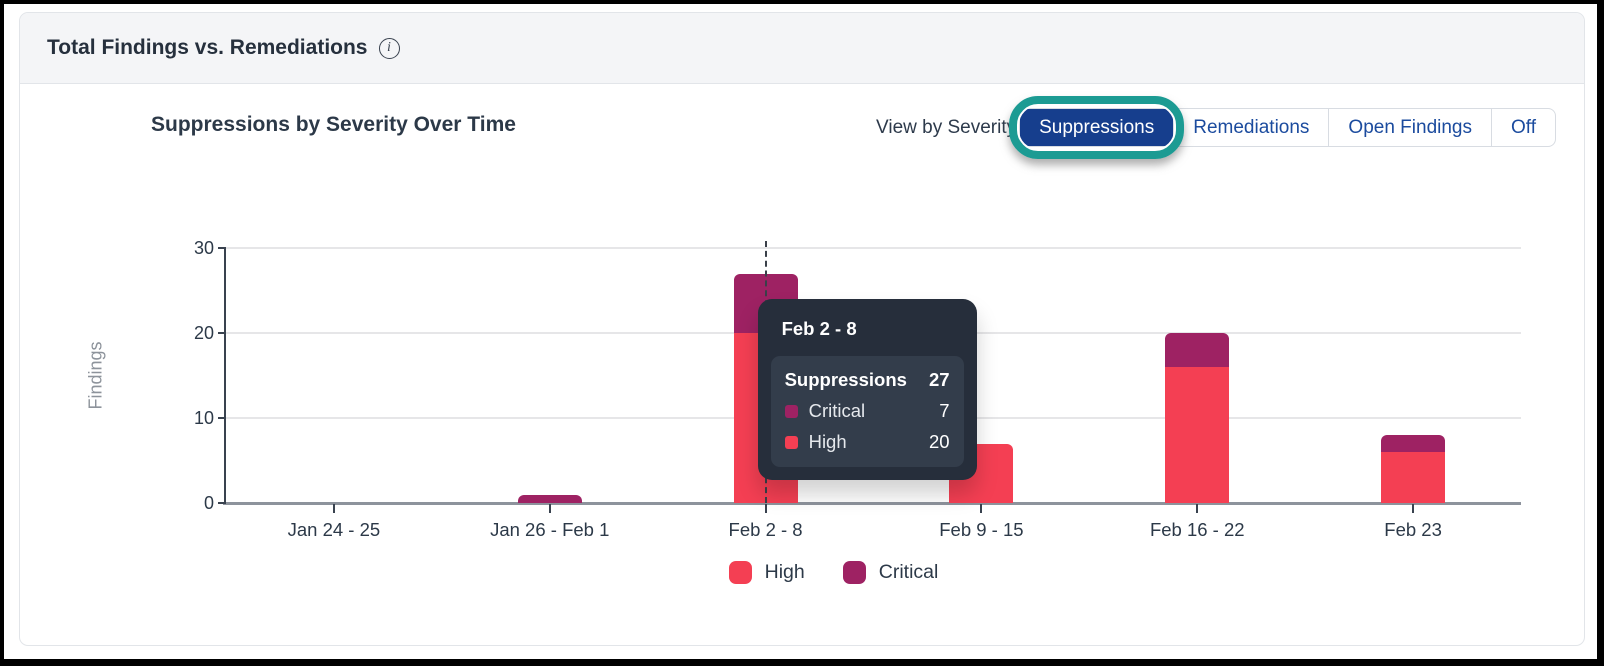 The width and height of the screenshot is (1604, 666). Describe the element at coordinates (845, 379) in the screenshot. I see `tooltip-total-label: Suppressions` at that location.